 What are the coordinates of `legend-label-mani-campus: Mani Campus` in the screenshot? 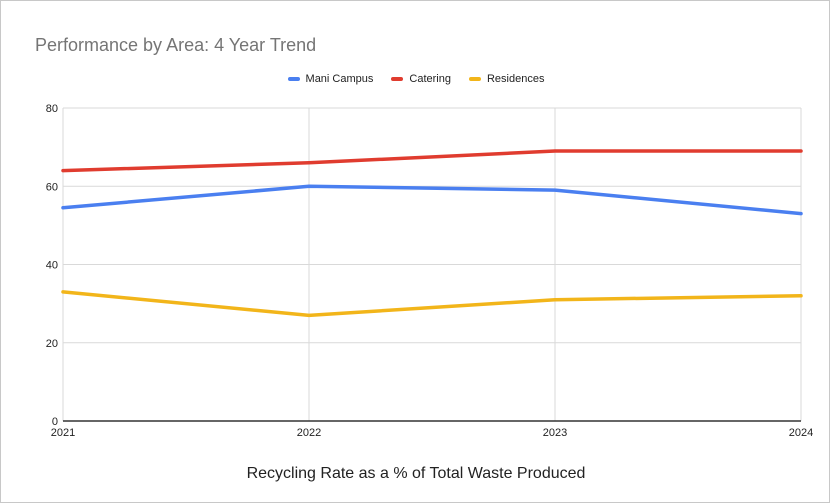 It's located at (339, 79).